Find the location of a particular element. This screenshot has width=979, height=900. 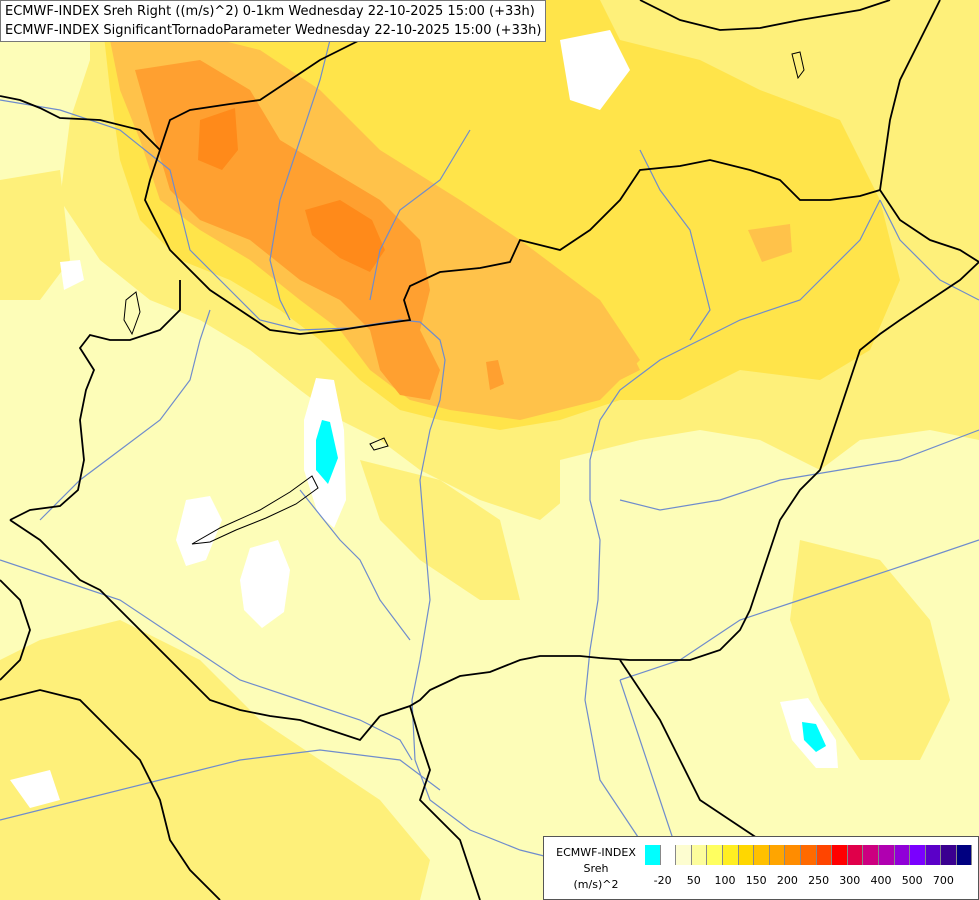

border-ukraine-poland is located at coordinates (765, 15).